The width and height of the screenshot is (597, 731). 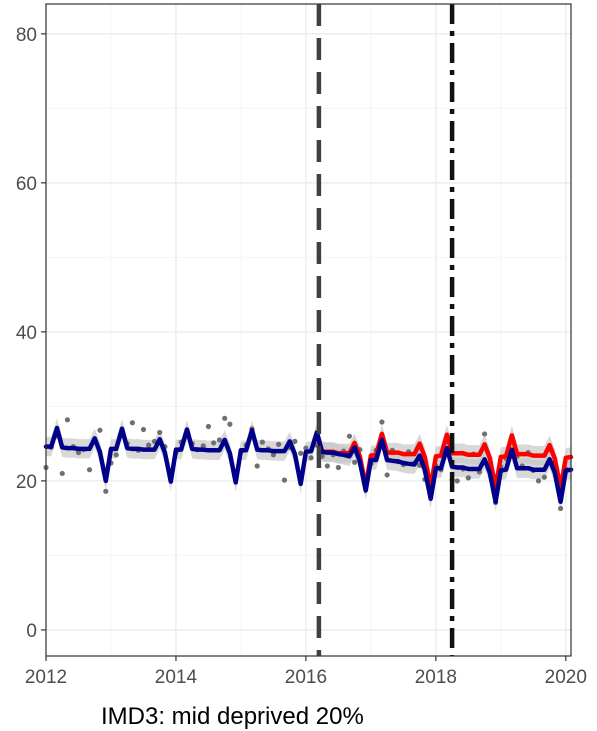 What do you see at coordinates (436, 677) in the screenshot?
I see `x-tick-label: 2018` at bounding box center [436, 677].